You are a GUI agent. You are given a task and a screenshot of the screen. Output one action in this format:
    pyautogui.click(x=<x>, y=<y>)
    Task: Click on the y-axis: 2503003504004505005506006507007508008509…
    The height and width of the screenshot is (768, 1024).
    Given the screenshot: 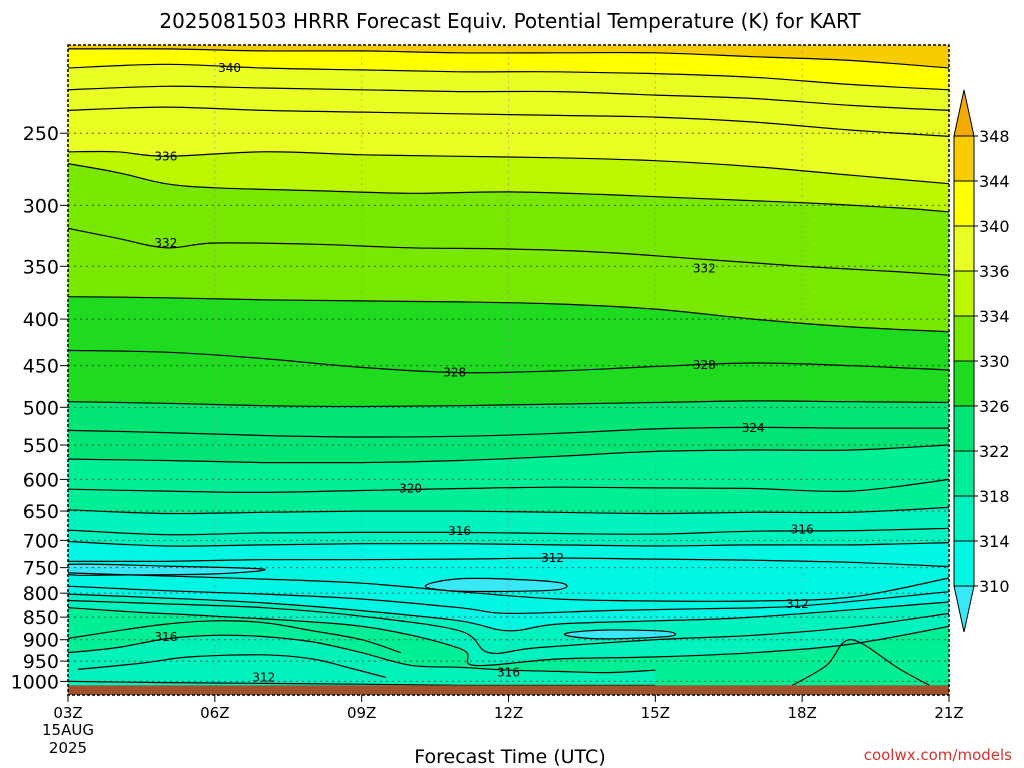 What is the action you would take?
    pyautogui.click(x=39, y=408)
    